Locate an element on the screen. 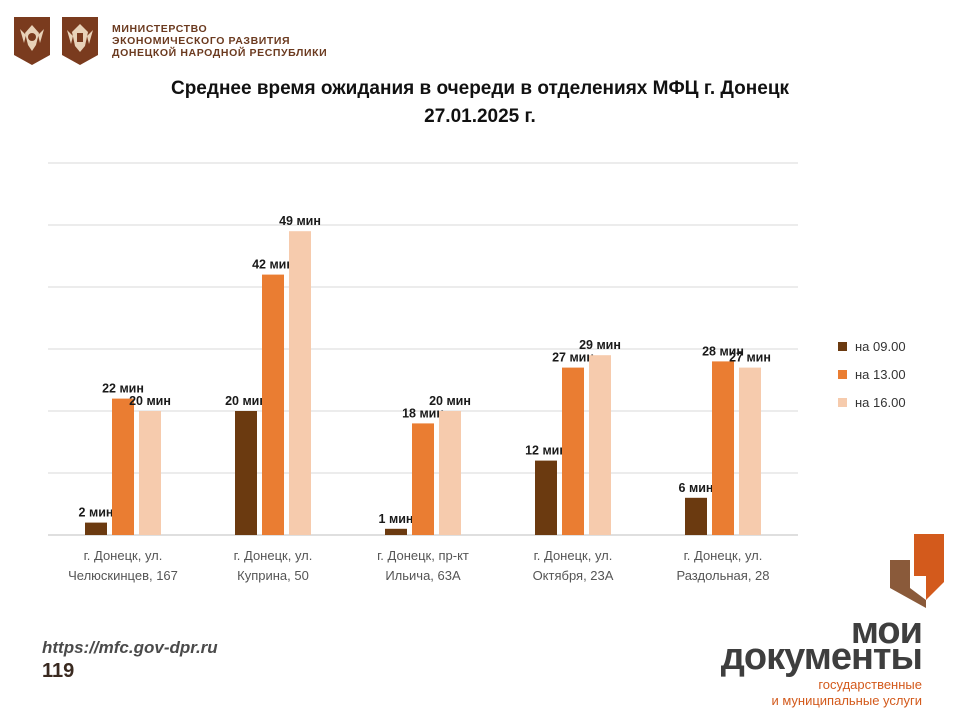 The width and height of the screenshot is (960, 720). brand-name-line2: документы is located at coordinates (821, 657).